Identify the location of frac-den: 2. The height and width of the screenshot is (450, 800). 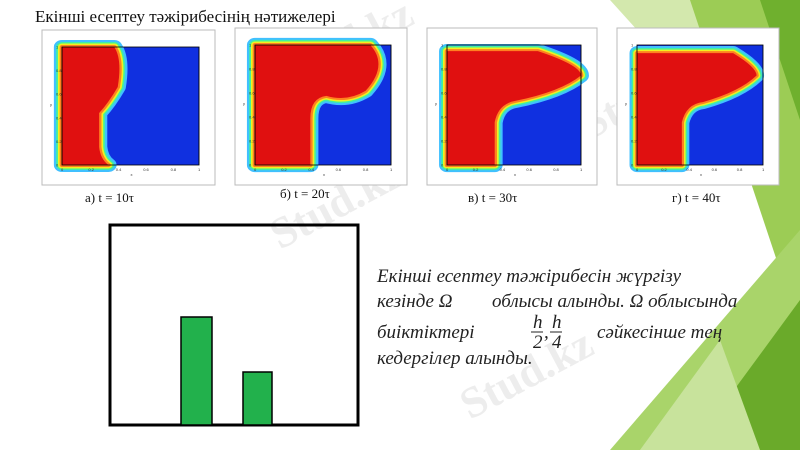
(538, 342).